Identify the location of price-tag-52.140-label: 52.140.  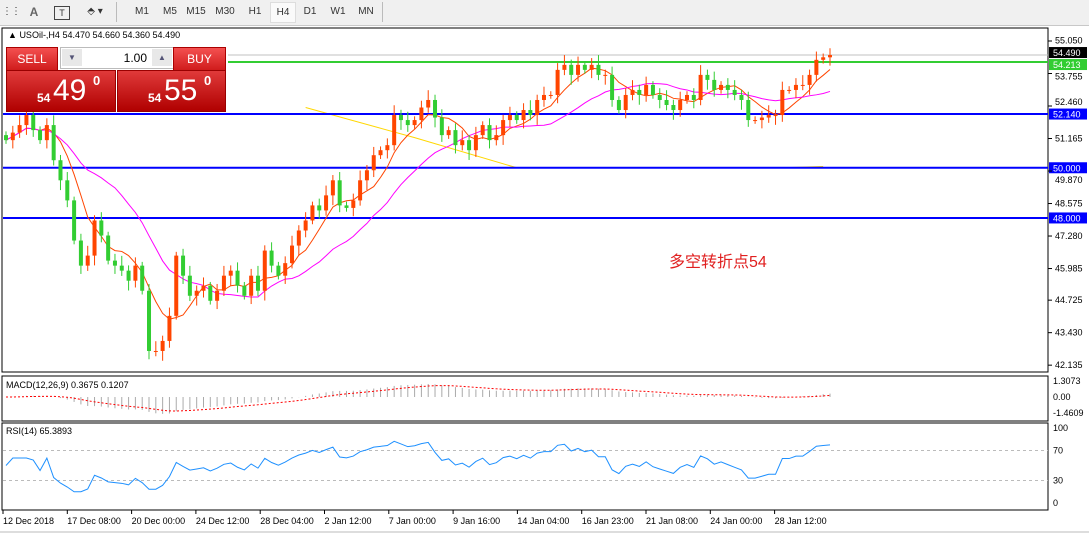
(1067, 115).